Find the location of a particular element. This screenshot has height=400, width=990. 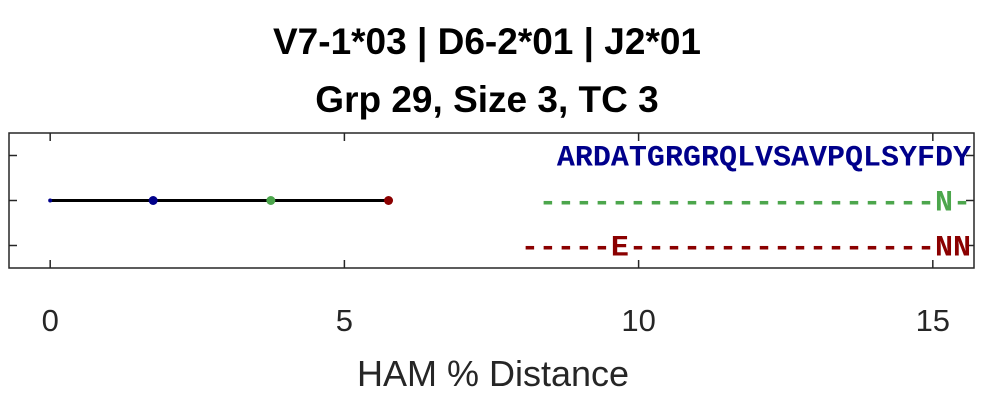

chart-title-line-2: Grp 29, Size 3, TC 3 is located at coordinates (486, 99).